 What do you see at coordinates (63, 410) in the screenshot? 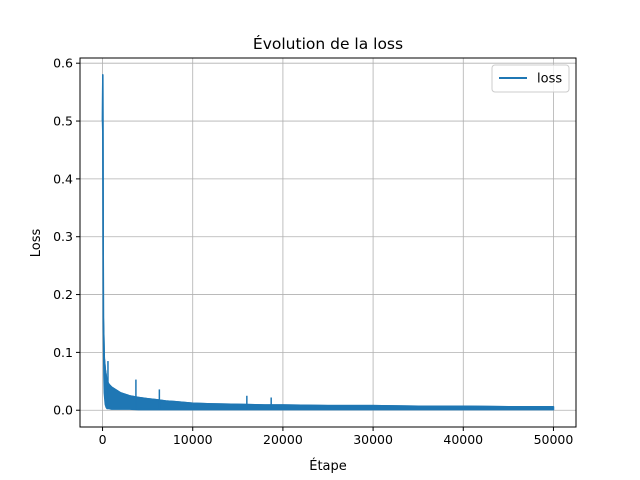
I see `y-tick-label: 0.0` at bounding box center [63, 410].